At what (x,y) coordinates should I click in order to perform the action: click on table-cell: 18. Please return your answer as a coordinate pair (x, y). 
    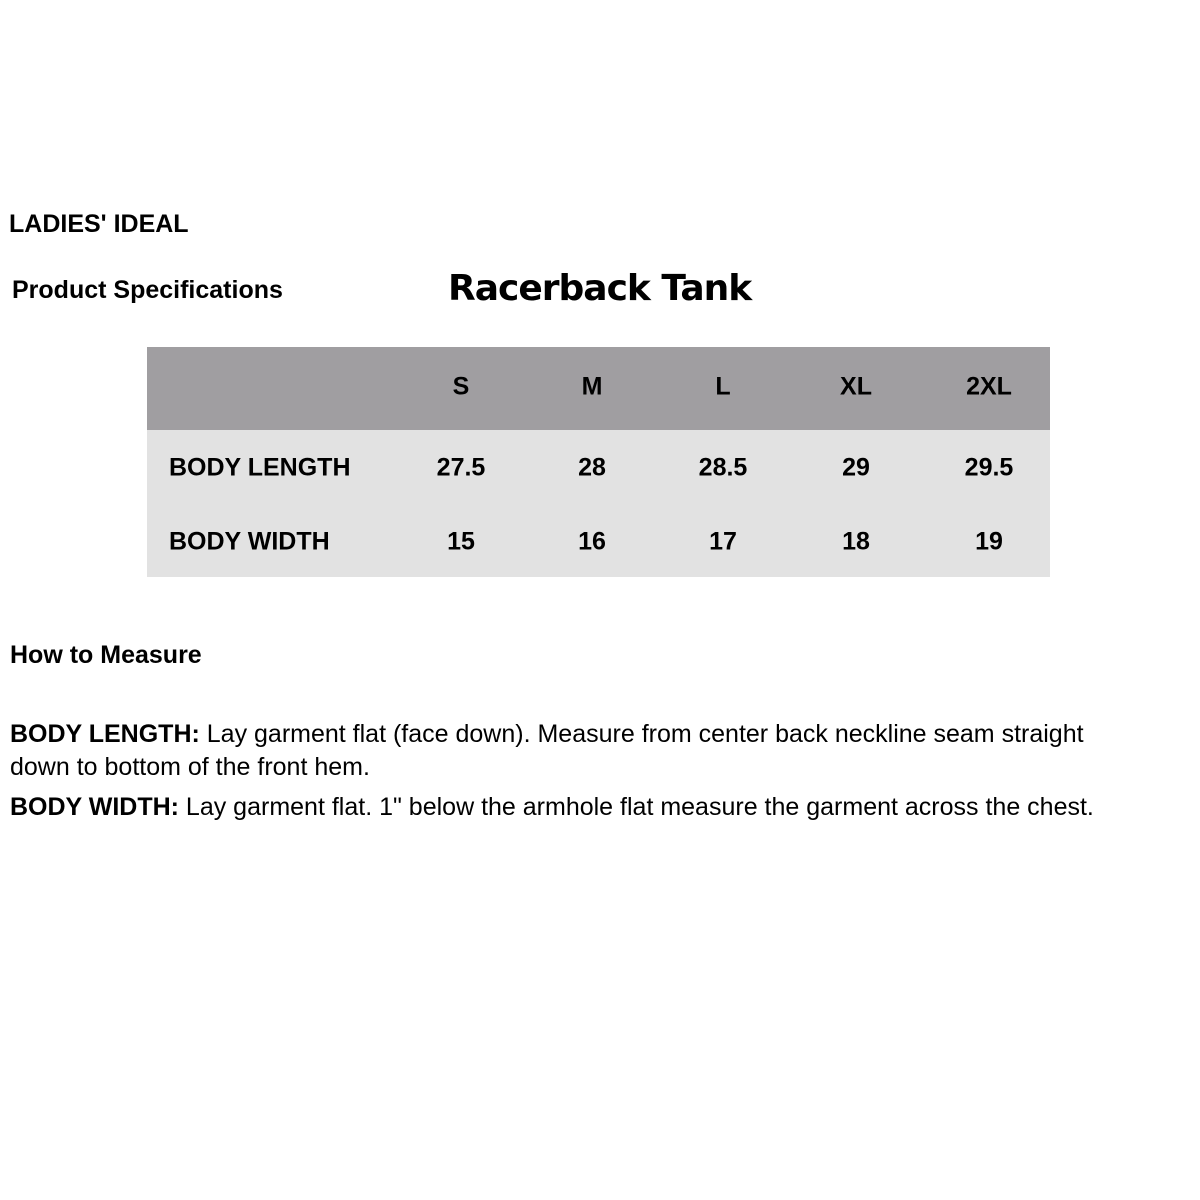
    Looking at the image, I should click on (856, 541).